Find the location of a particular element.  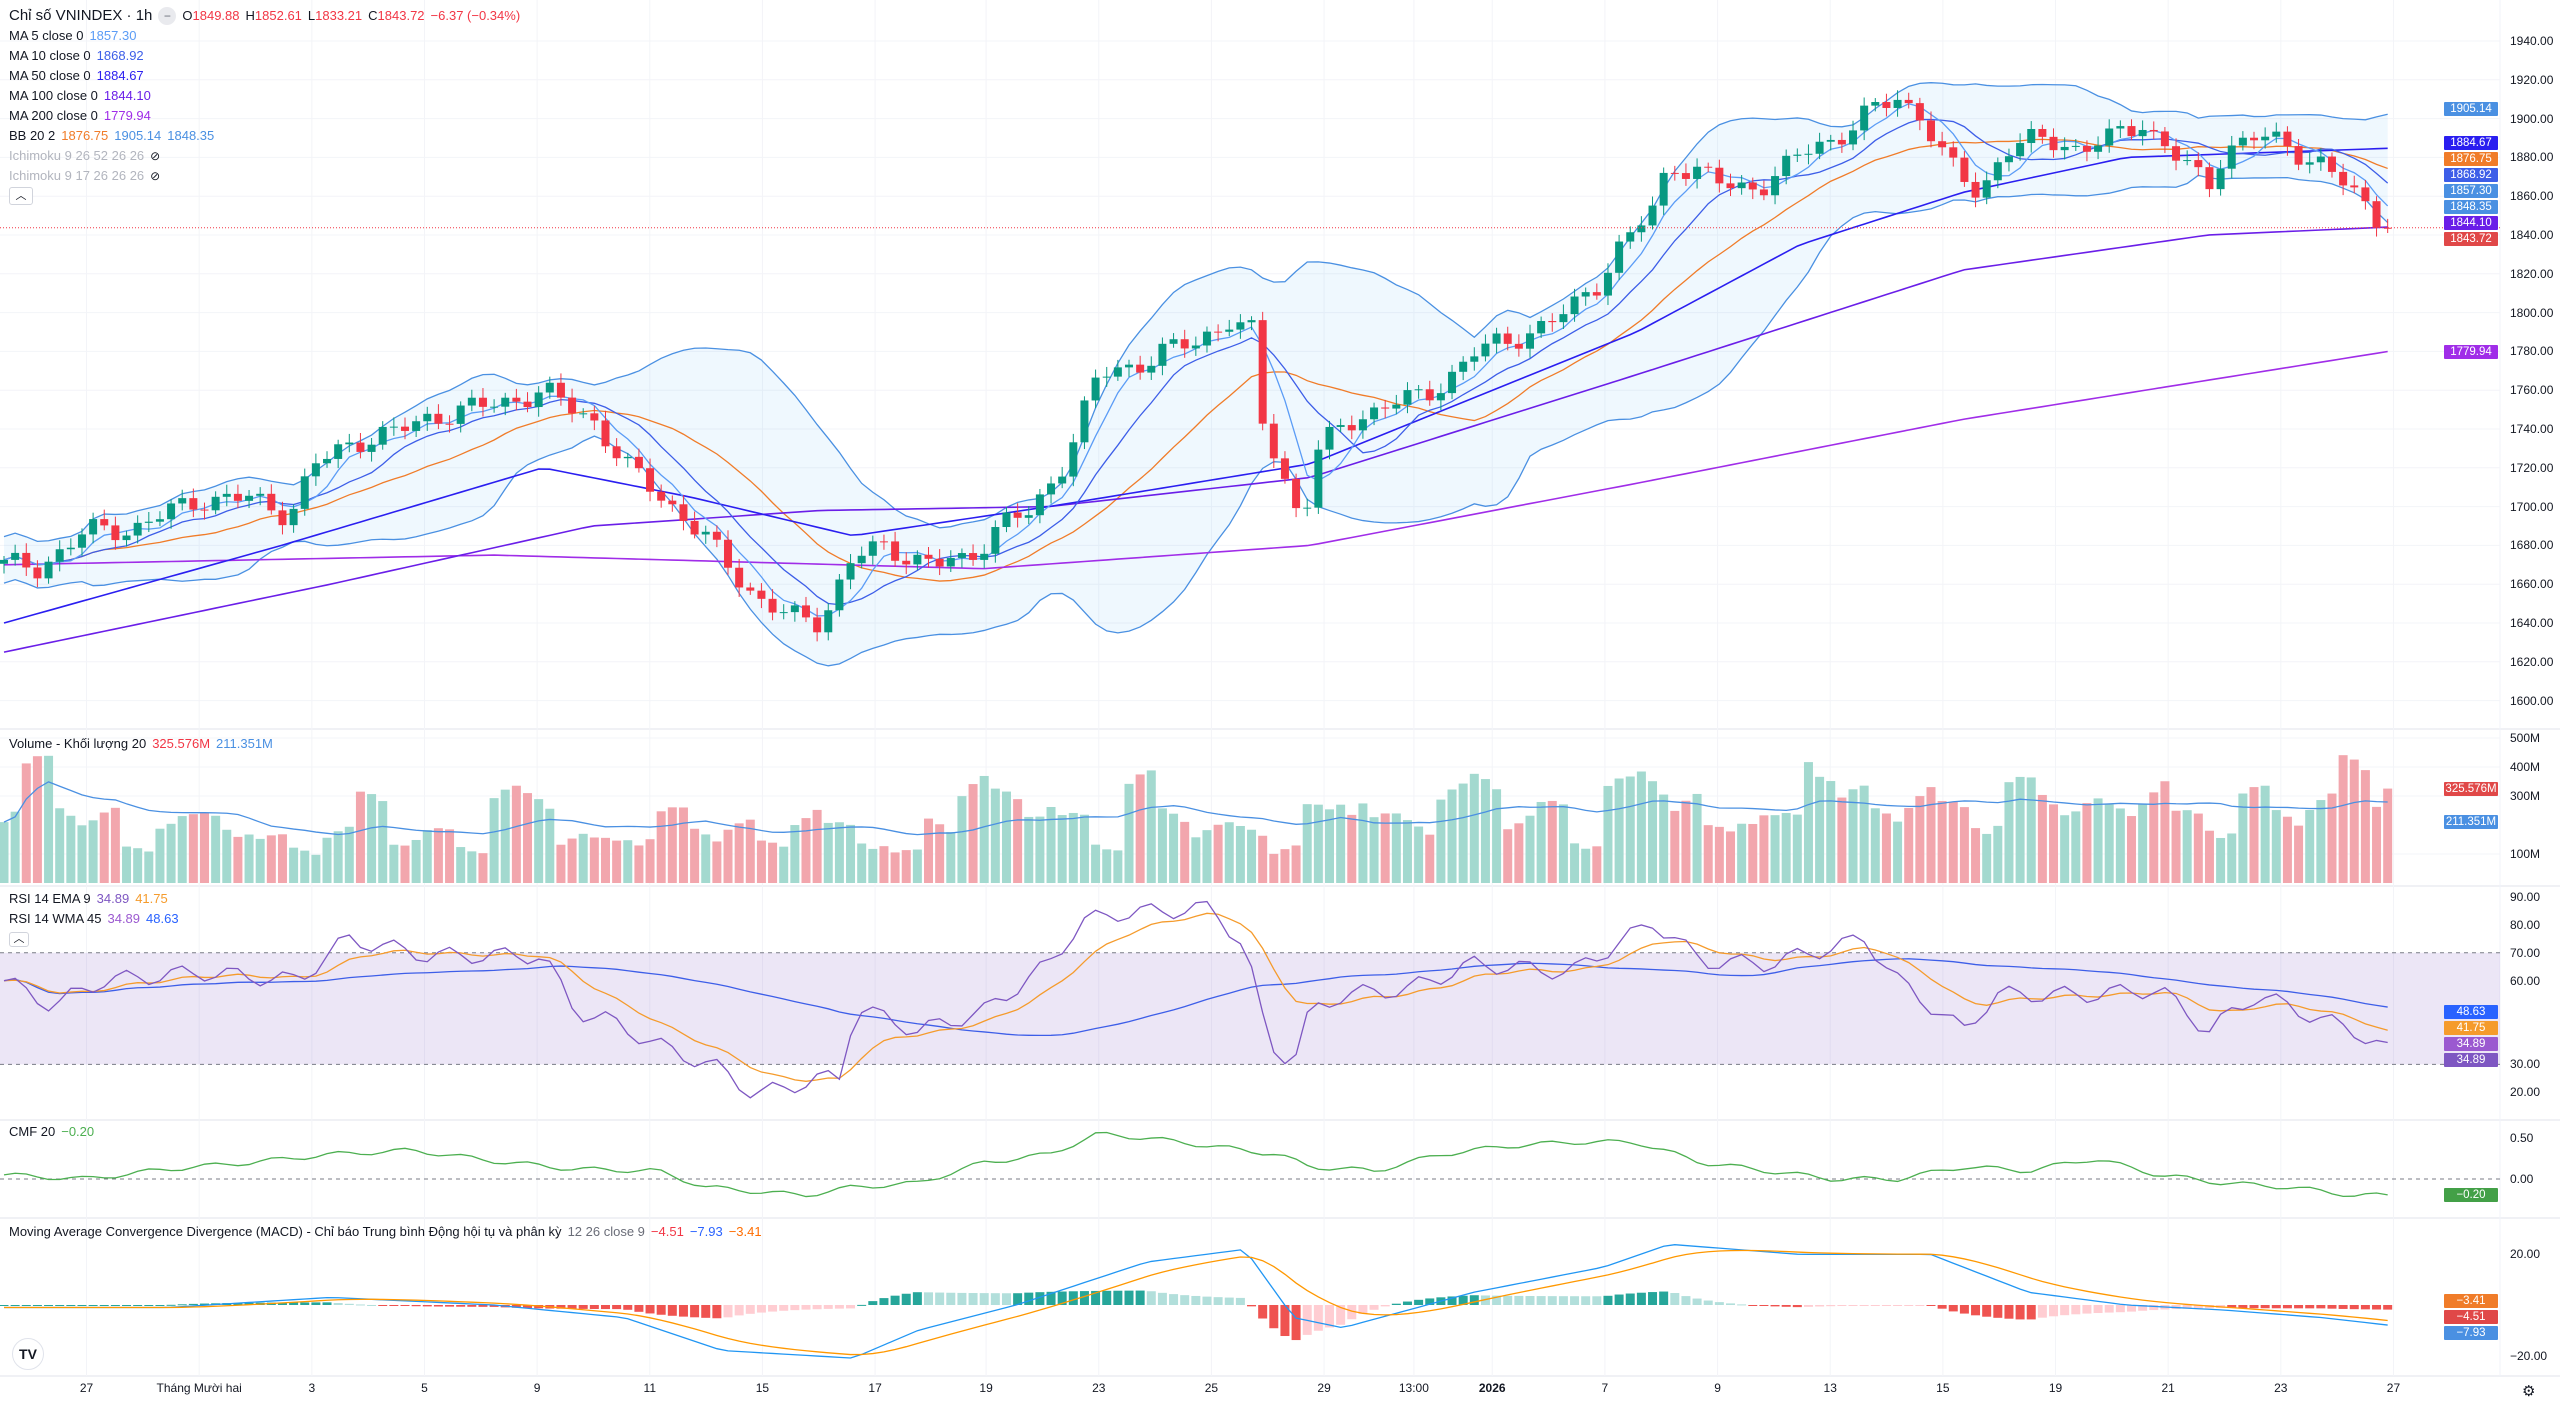

ma200-value: 1779.94 is located at coordinates (127, 115).